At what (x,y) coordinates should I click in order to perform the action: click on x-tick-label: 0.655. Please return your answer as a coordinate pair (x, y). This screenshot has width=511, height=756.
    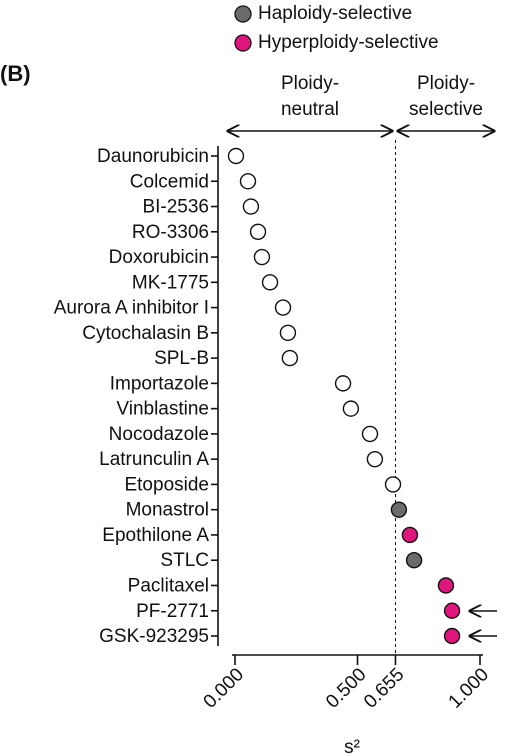
    Looking at the image, I should click on (384, 688).